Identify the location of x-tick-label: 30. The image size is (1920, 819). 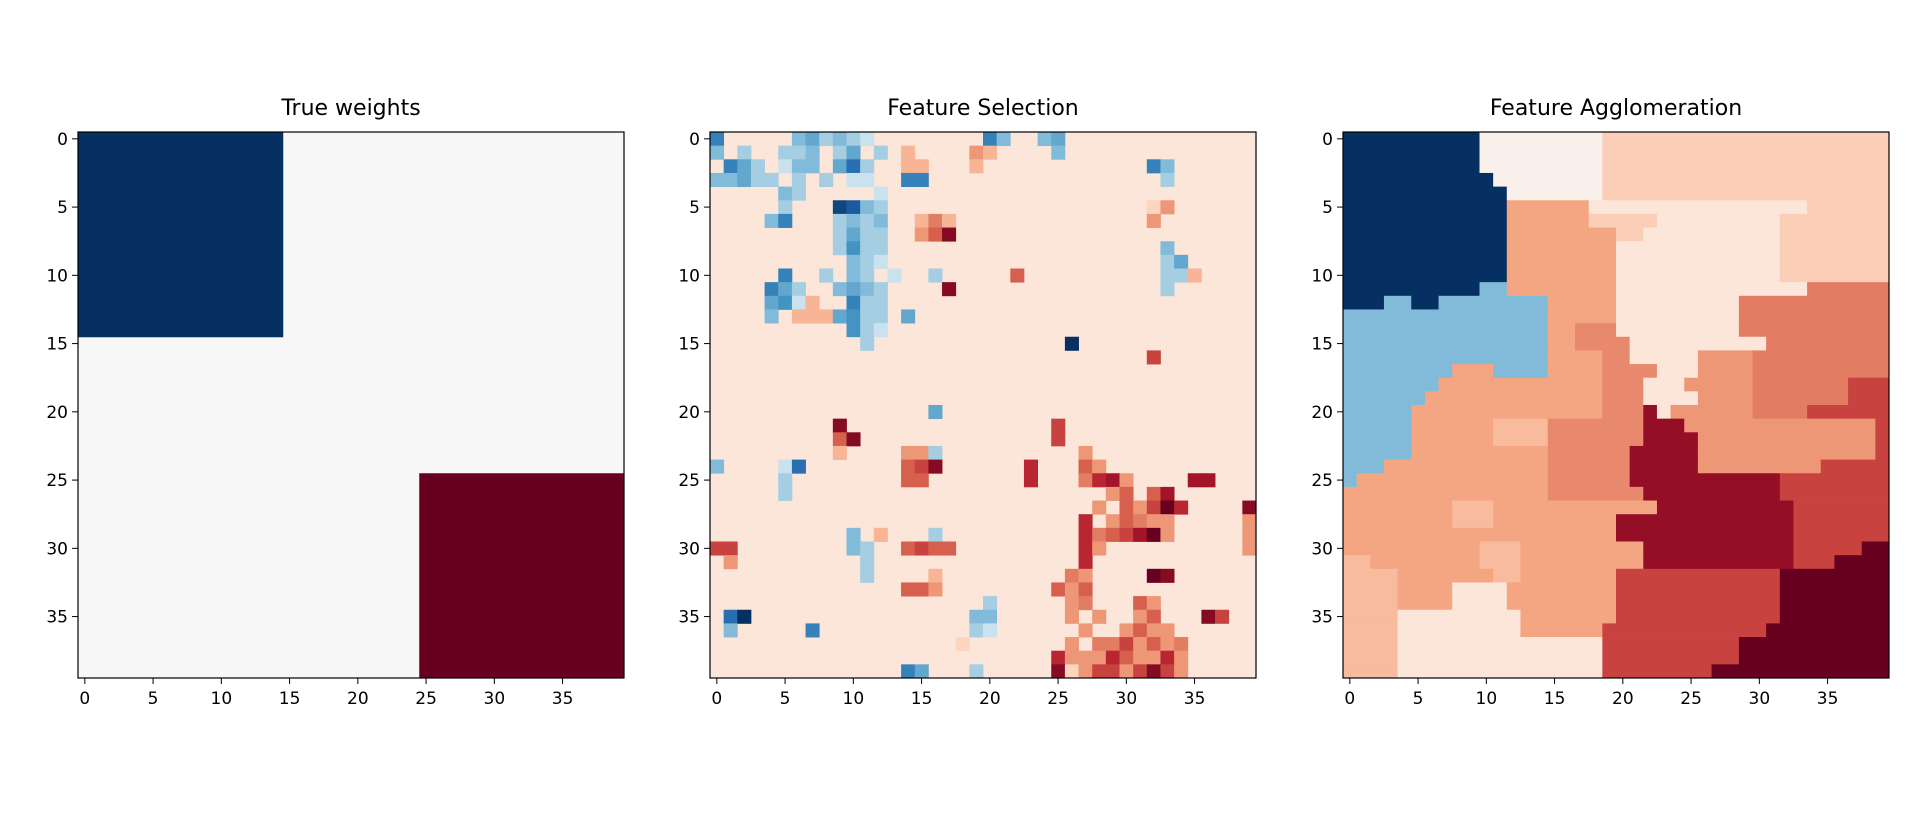
(495, 699).